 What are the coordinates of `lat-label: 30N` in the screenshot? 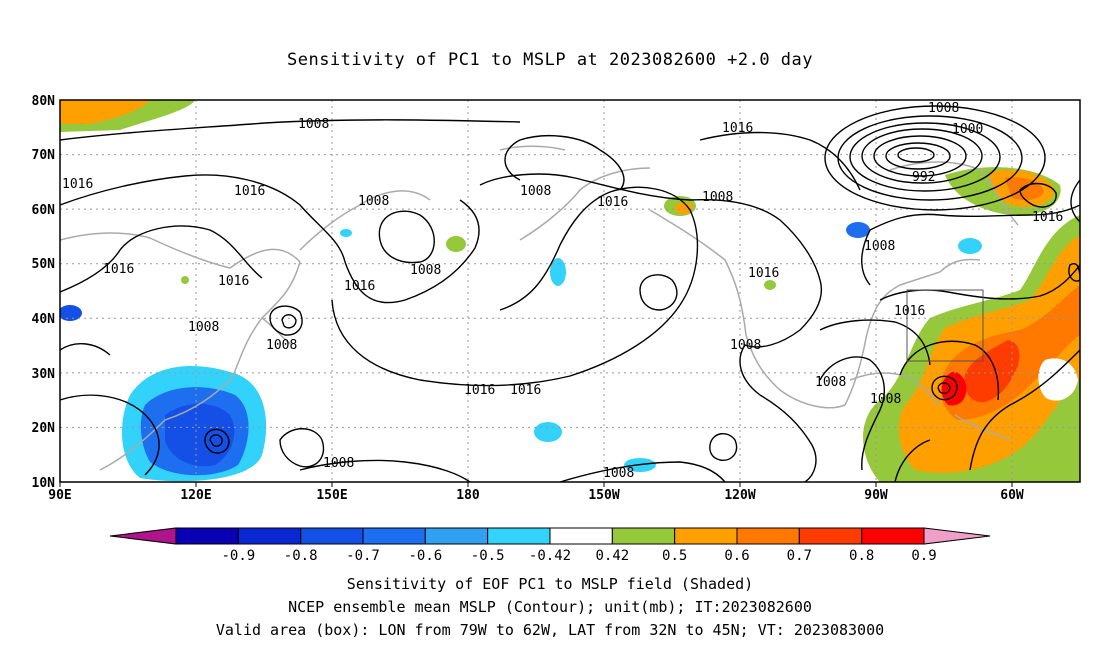 It's located at (44, 374).